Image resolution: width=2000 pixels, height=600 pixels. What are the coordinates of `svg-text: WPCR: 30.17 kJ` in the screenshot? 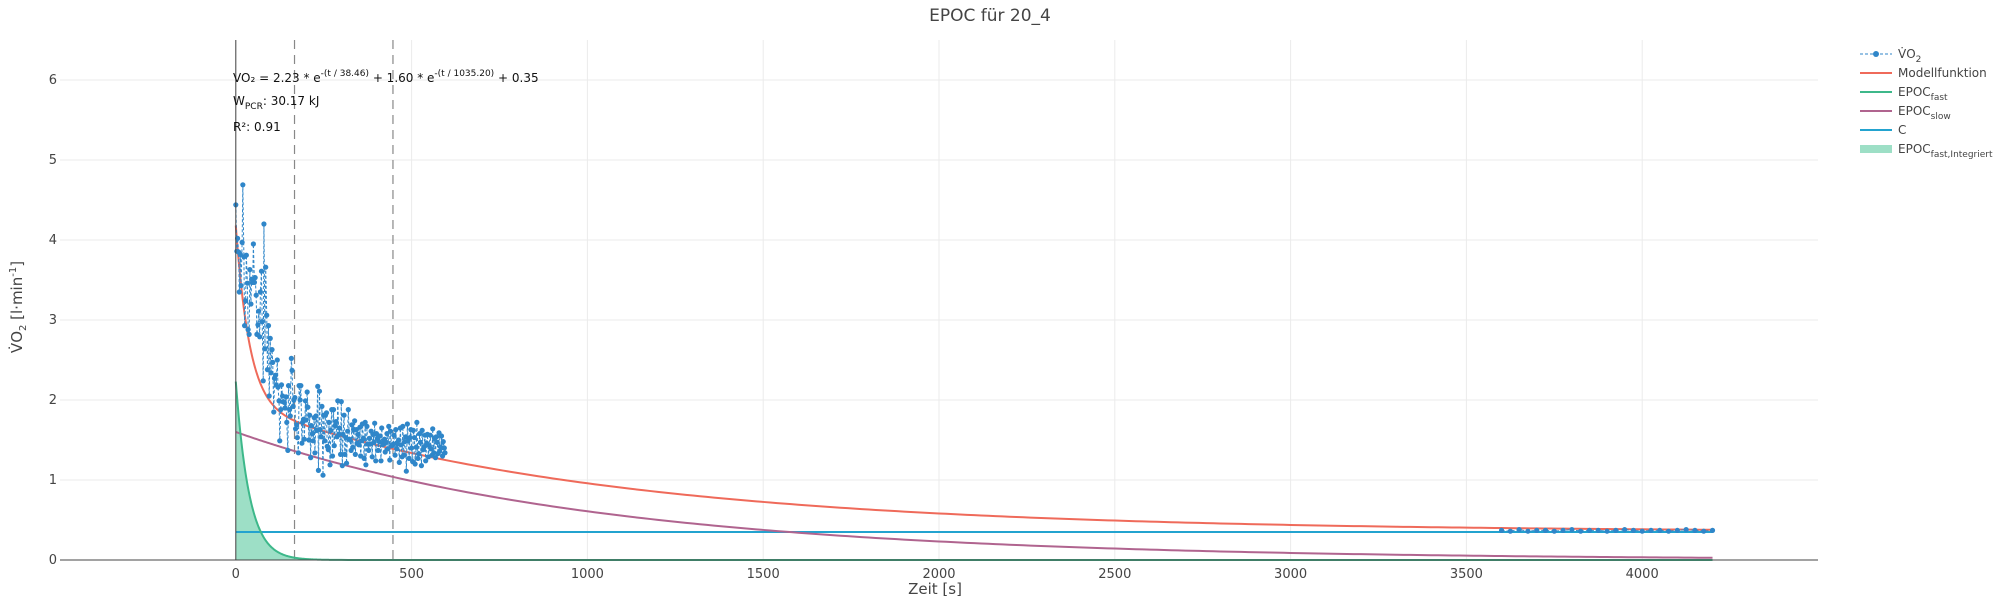 It's located at (276, 103).